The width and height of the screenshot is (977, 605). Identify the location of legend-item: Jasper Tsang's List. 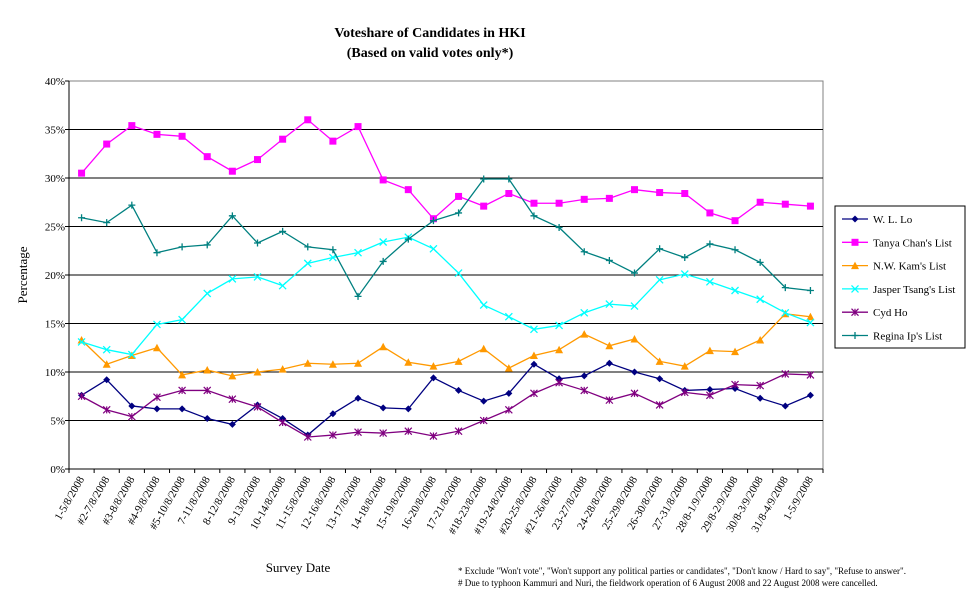
(898, 290).